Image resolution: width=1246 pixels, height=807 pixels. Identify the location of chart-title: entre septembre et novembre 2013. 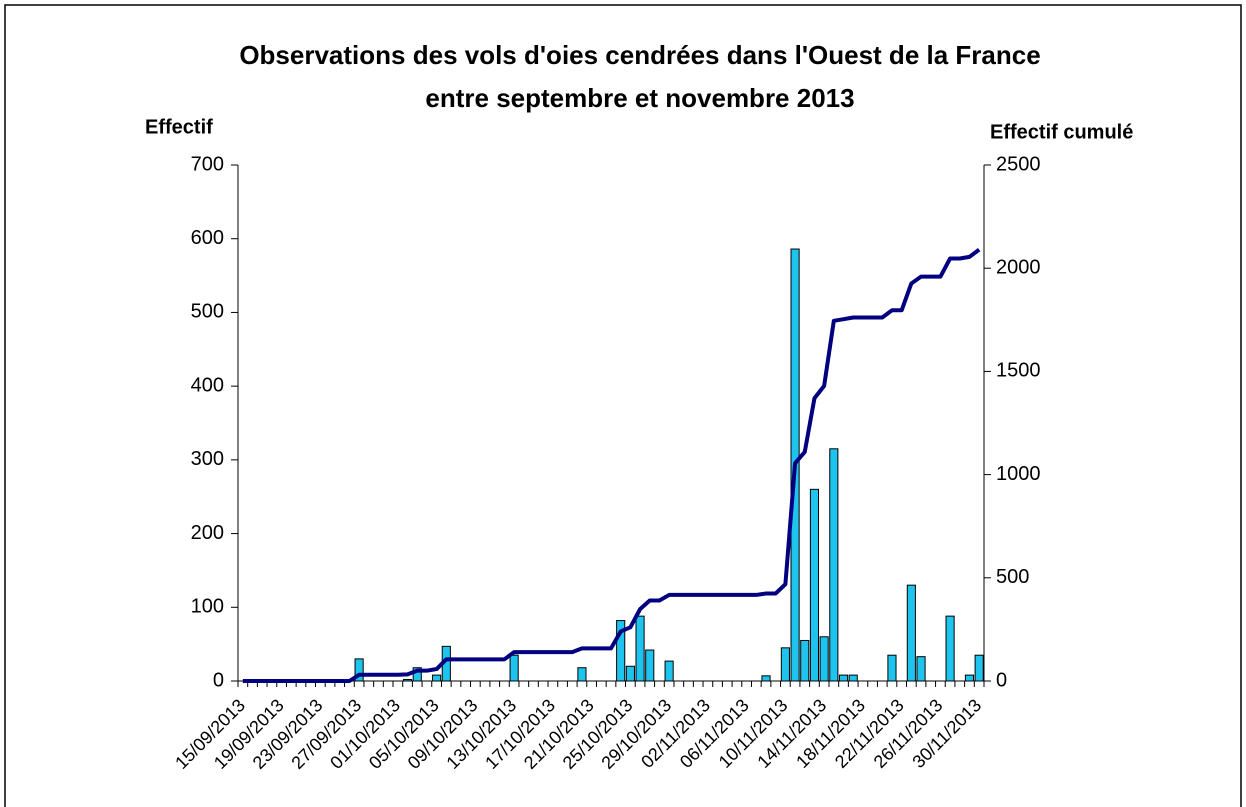
(639, 98).